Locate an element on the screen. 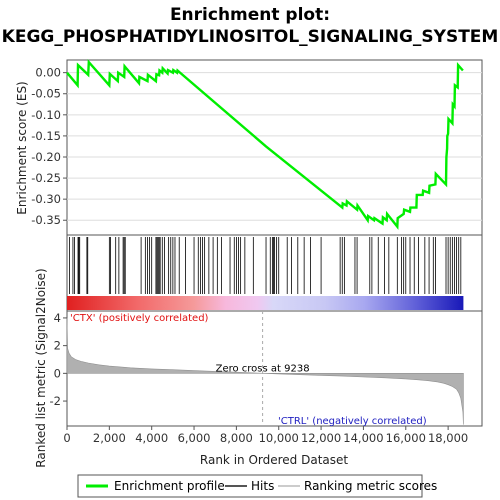 The height and width of the screenshot is (500, 500). xtick-label: 14,000 is located at coordinates (363, 438).